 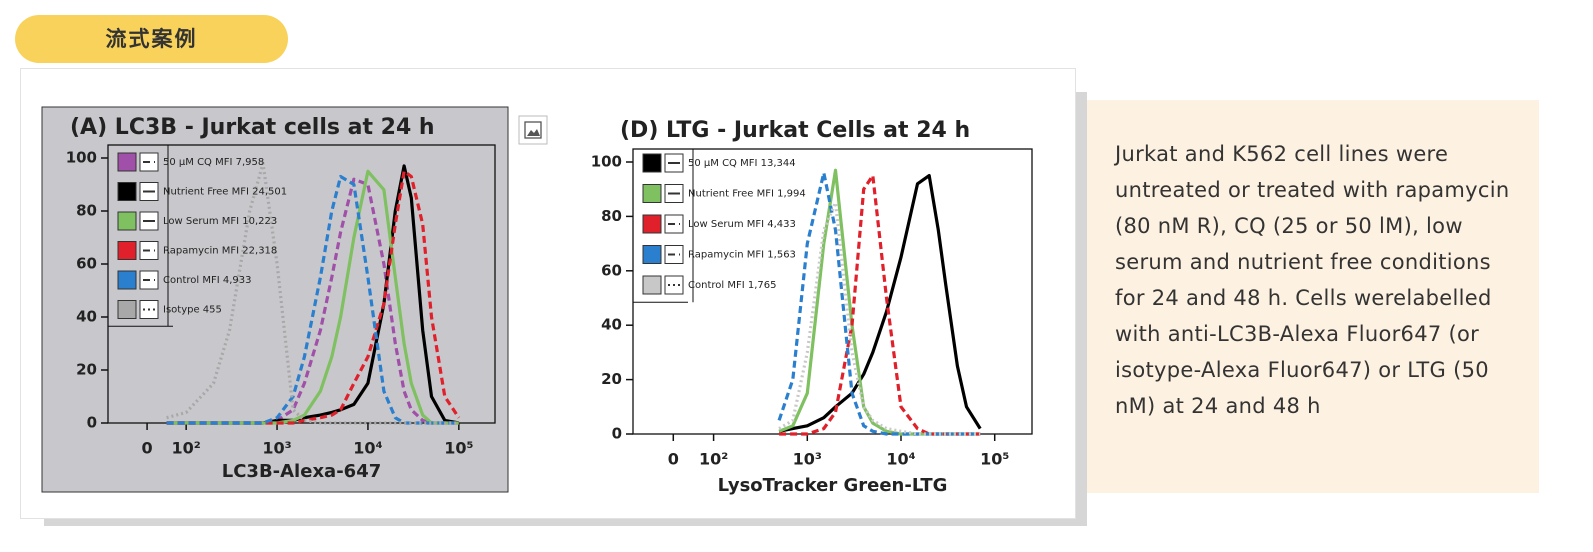 What do you see at coordinates (302, 471) in the screenshot?
I see `x-axis-label: LC3B-Alexa-647` at bounding box center [302, 471].